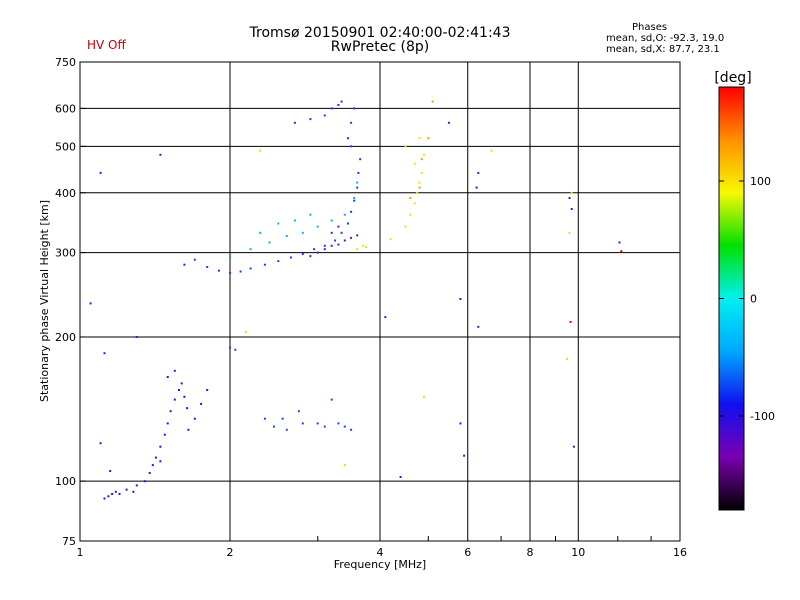 Image resolution: width=800 pixels, height=600 pixels. Describe the element at coordinates (665, 38) in the screenshot. I see `phase-stats-o: mean, sd,O: -92.3, 19.0` at that location.